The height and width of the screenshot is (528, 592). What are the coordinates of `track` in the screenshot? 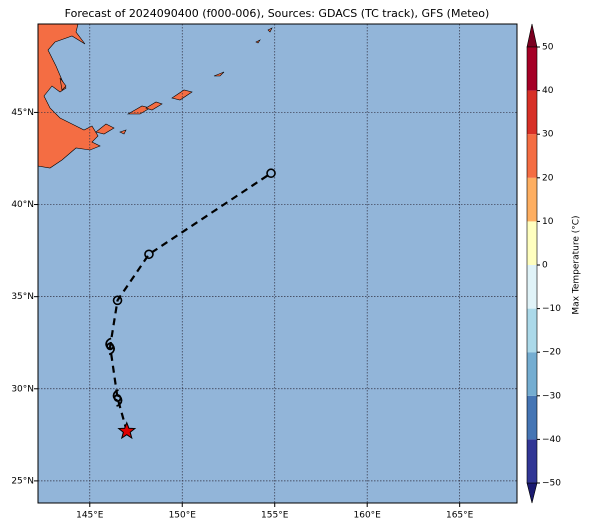 It's located at (190, 304).